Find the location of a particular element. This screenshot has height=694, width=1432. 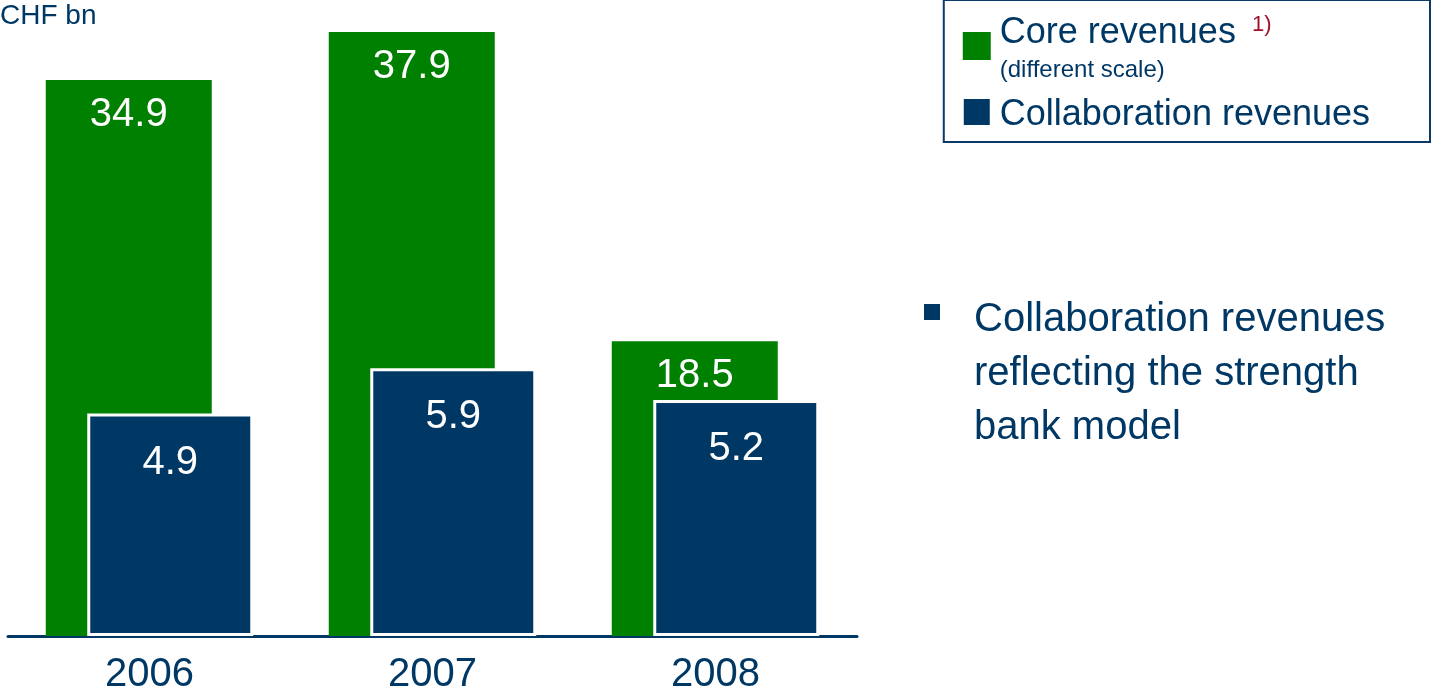

data-label: 18.5 is located at coordinates (694, 373).